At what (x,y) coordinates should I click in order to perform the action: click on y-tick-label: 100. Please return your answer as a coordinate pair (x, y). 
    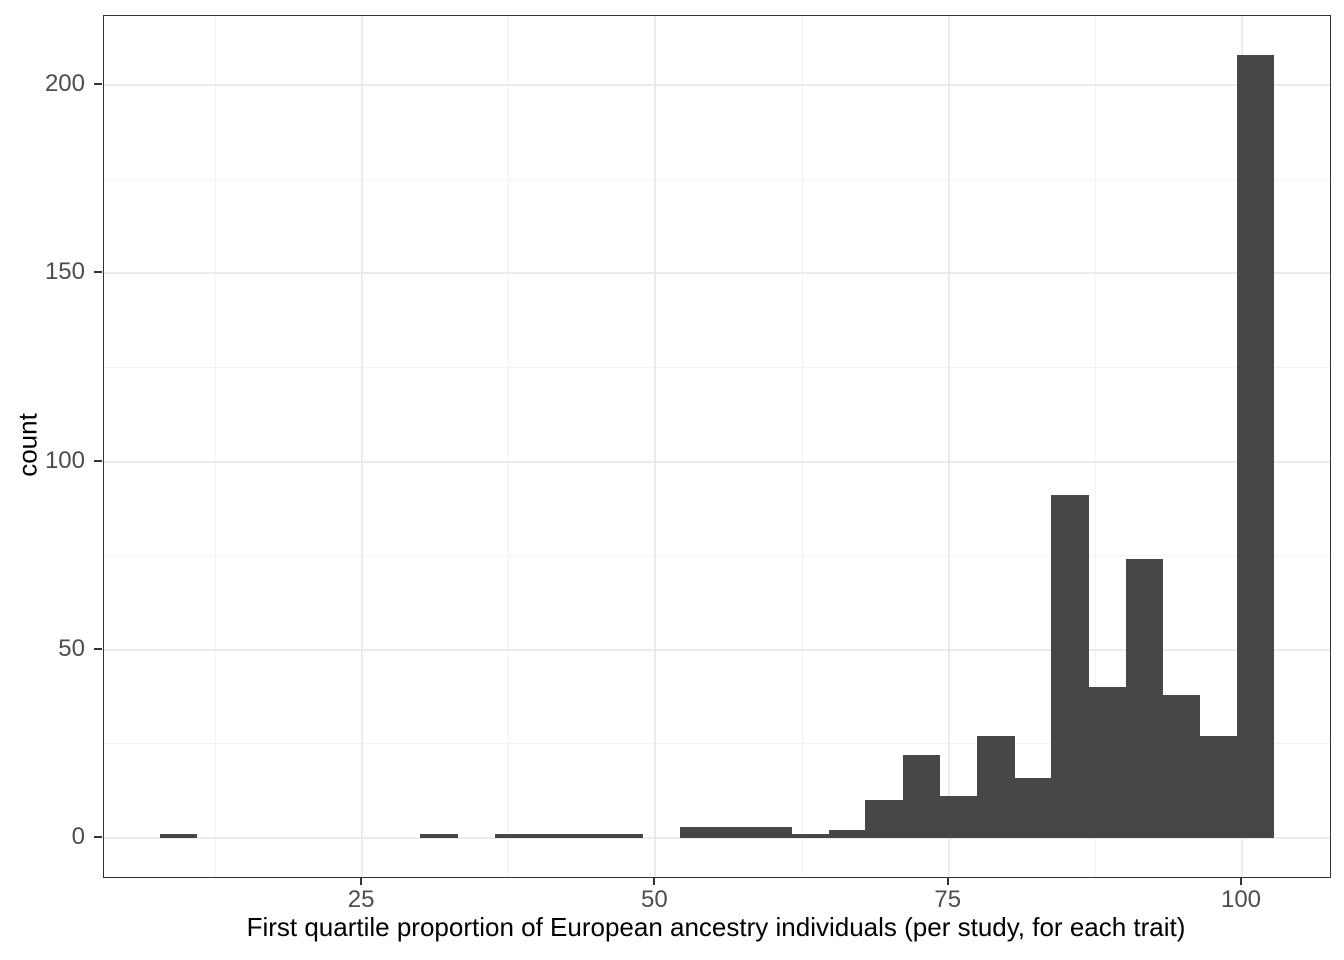
    Looking at the image, I should click on (64, 460).